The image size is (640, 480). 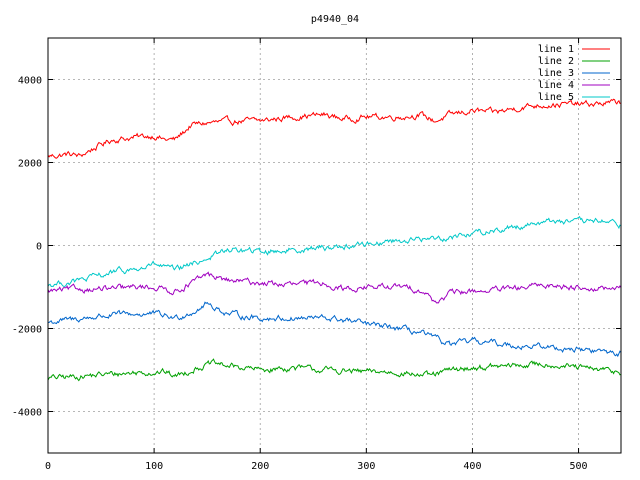 I want to click on y-tick-label: 0, so click(x=39, y=247).